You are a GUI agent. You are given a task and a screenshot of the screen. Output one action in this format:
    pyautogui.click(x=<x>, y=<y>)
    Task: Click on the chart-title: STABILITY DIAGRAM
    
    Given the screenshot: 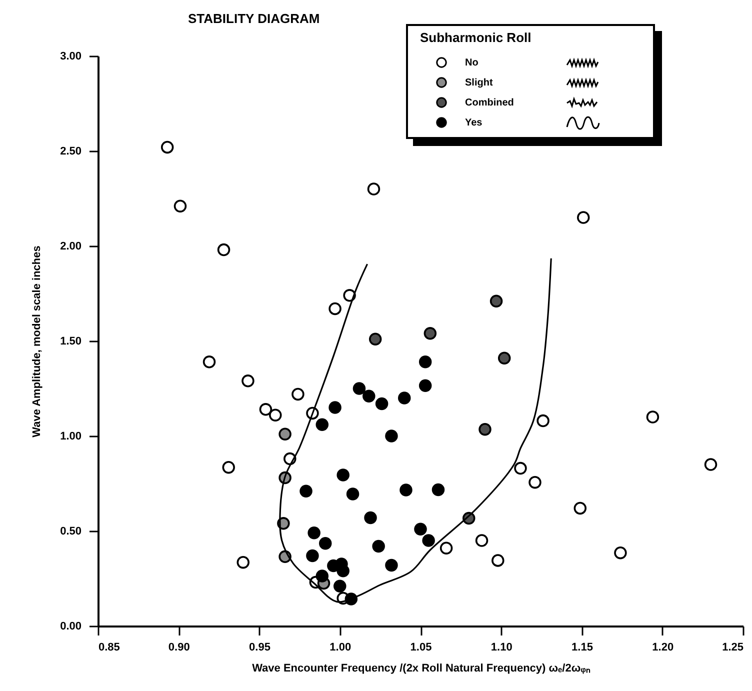 What is the action you would take?
    pyautogui.click(x=254, y=18)
    